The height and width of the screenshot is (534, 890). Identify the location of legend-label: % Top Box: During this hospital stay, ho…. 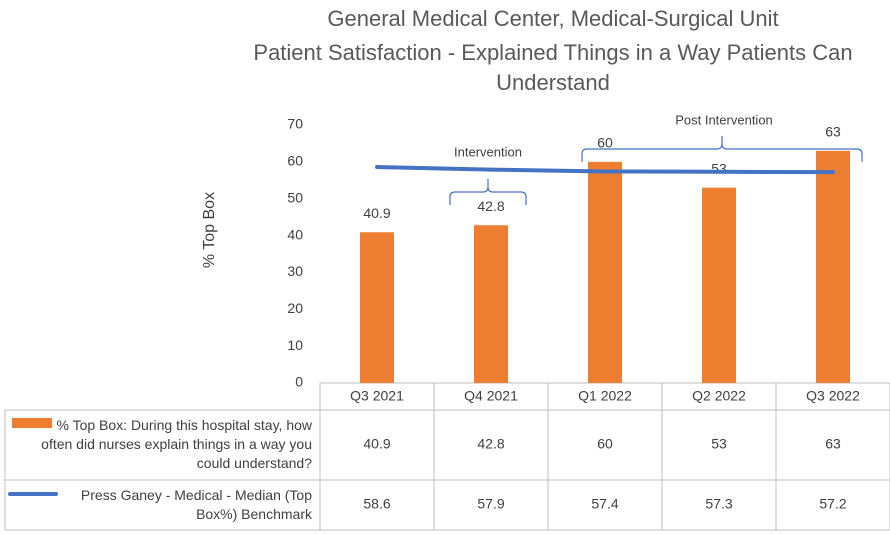
(176, 444).